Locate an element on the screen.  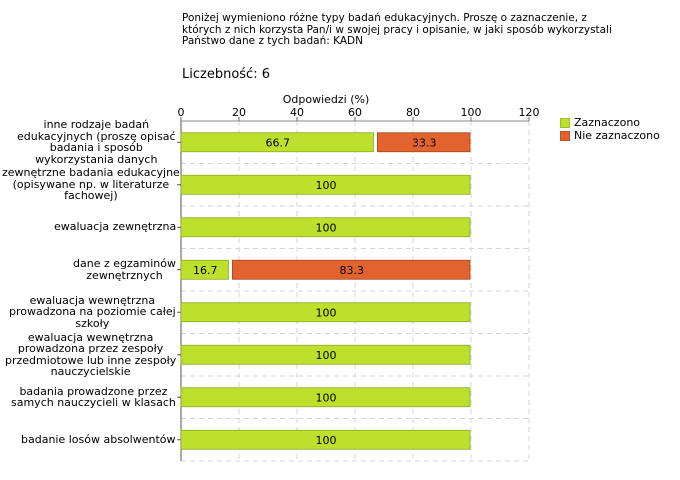
x-tick-label: 80 is located at coordinates (413, 112).